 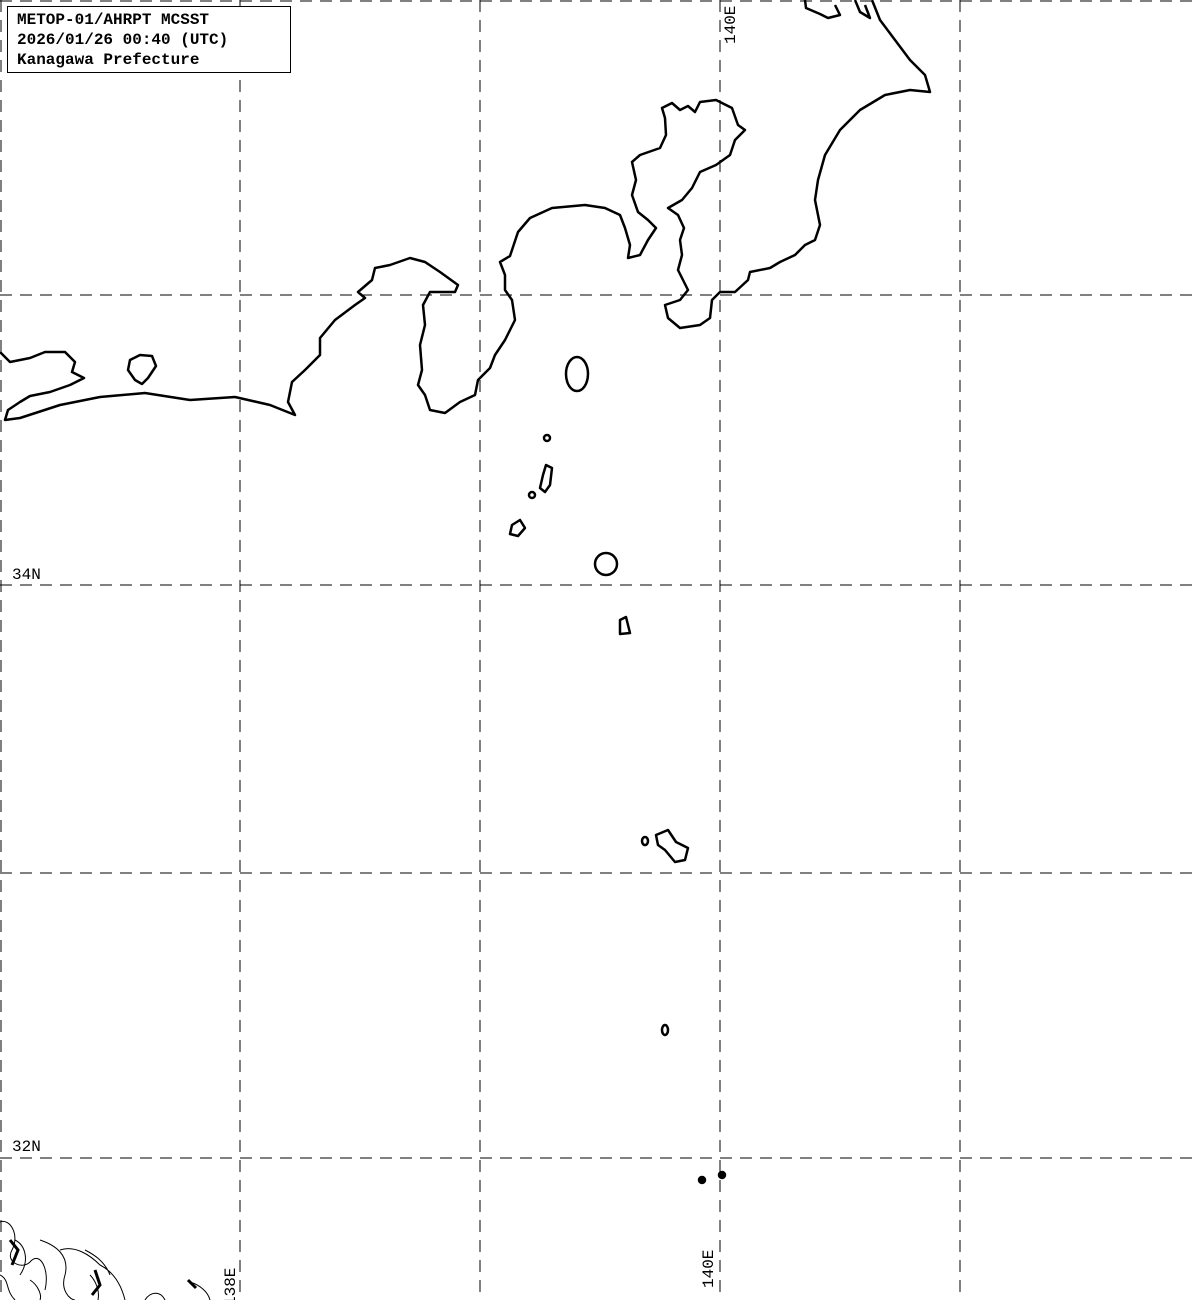 I want to click on region-name: Kanagawa Prefecture, so click(x=108, y=60).